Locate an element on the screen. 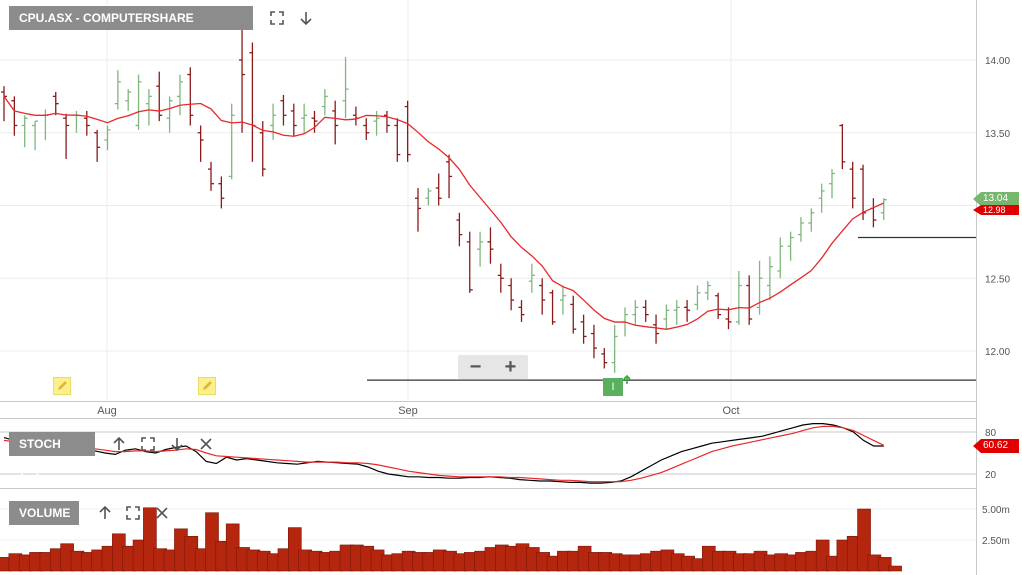 This screenshot has height=575, width=1022. zoom-in-button: + is located at coordinates (510, 366).